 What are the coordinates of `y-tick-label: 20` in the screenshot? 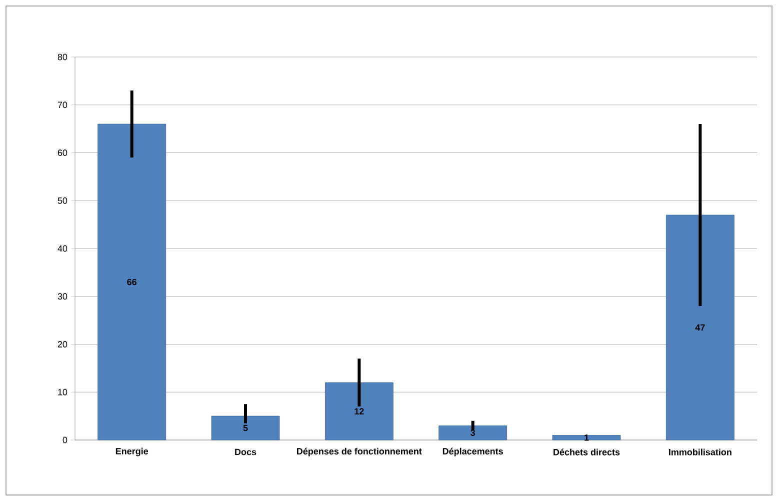 It's located at (63, 344).